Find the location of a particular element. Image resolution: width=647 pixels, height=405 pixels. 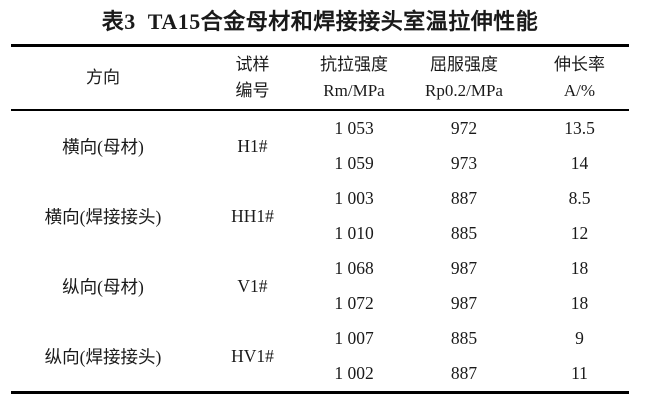

col-header-tensile-strength: 抗拉强度 Rm/MPa is located at coordinates (354, 78).